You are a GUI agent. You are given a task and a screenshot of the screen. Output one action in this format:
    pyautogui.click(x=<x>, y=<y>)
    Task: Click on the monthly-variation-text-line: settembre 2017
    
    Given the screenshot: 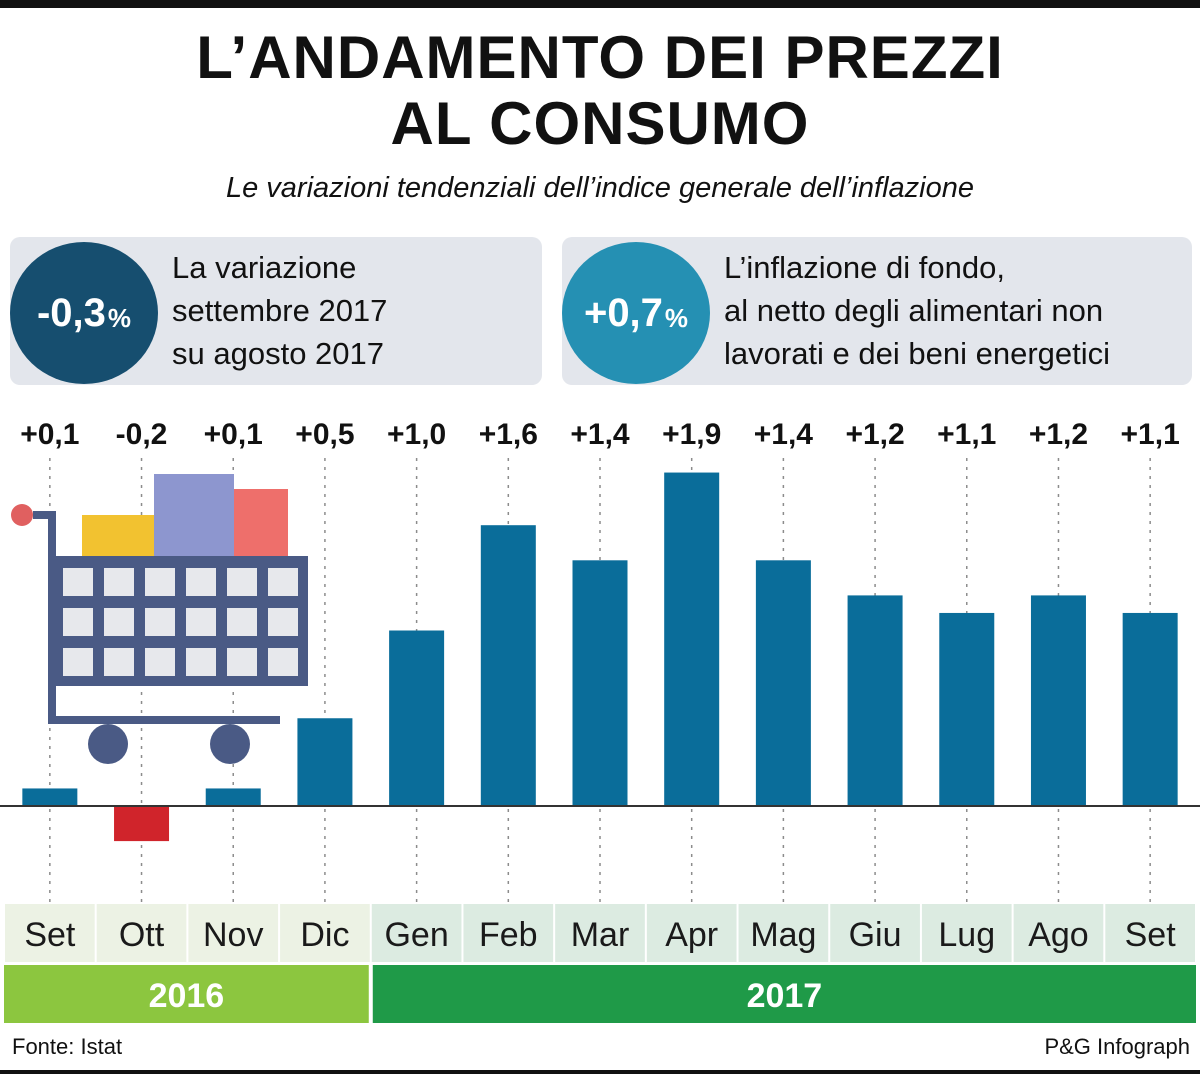 What is the action you would take?
    pyautogui.click(x=280, y=310)
    